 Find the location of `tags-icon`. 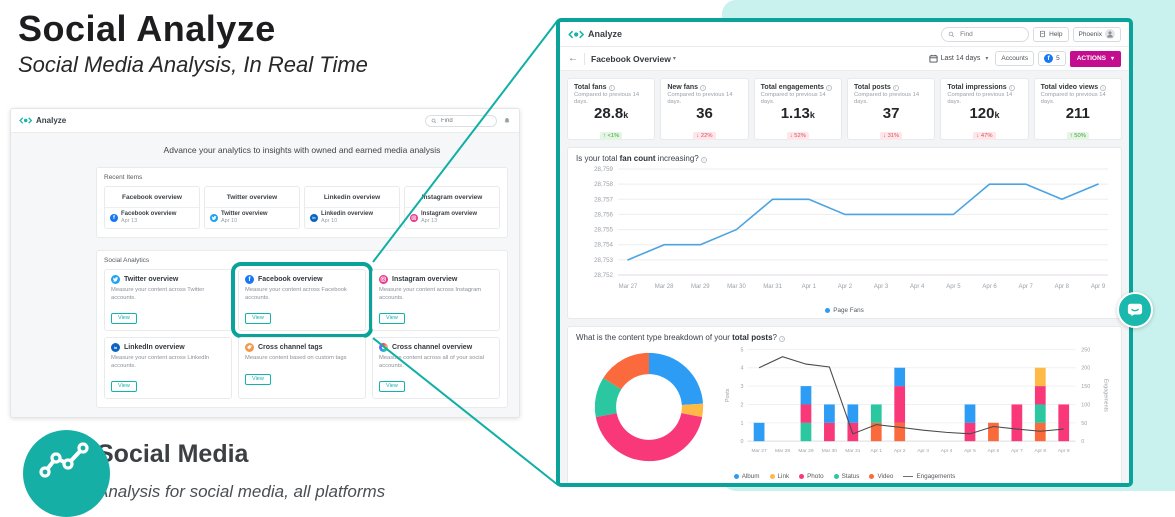

tags-icon is located at coordinates (249, 348).